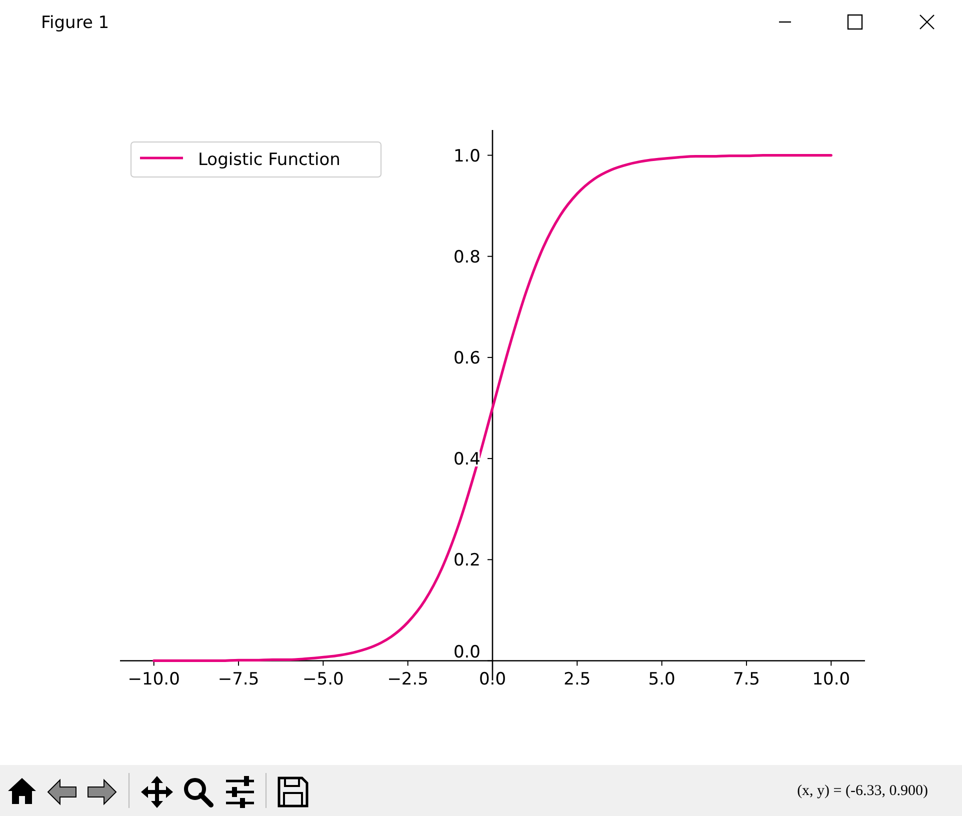 The image size is (962, 816). Describe the element at coordinates (466, 652) in the screenshot. I see `y-tick-label: 0.0` at that location.